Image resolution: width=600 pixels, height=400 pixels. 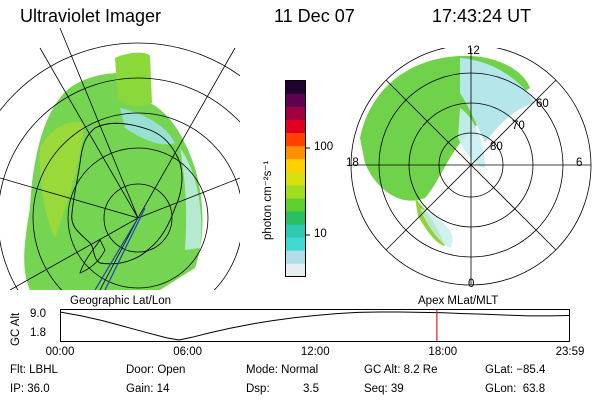 I want to click on gain-status: Gain: 14, so click(x=148, y=389).